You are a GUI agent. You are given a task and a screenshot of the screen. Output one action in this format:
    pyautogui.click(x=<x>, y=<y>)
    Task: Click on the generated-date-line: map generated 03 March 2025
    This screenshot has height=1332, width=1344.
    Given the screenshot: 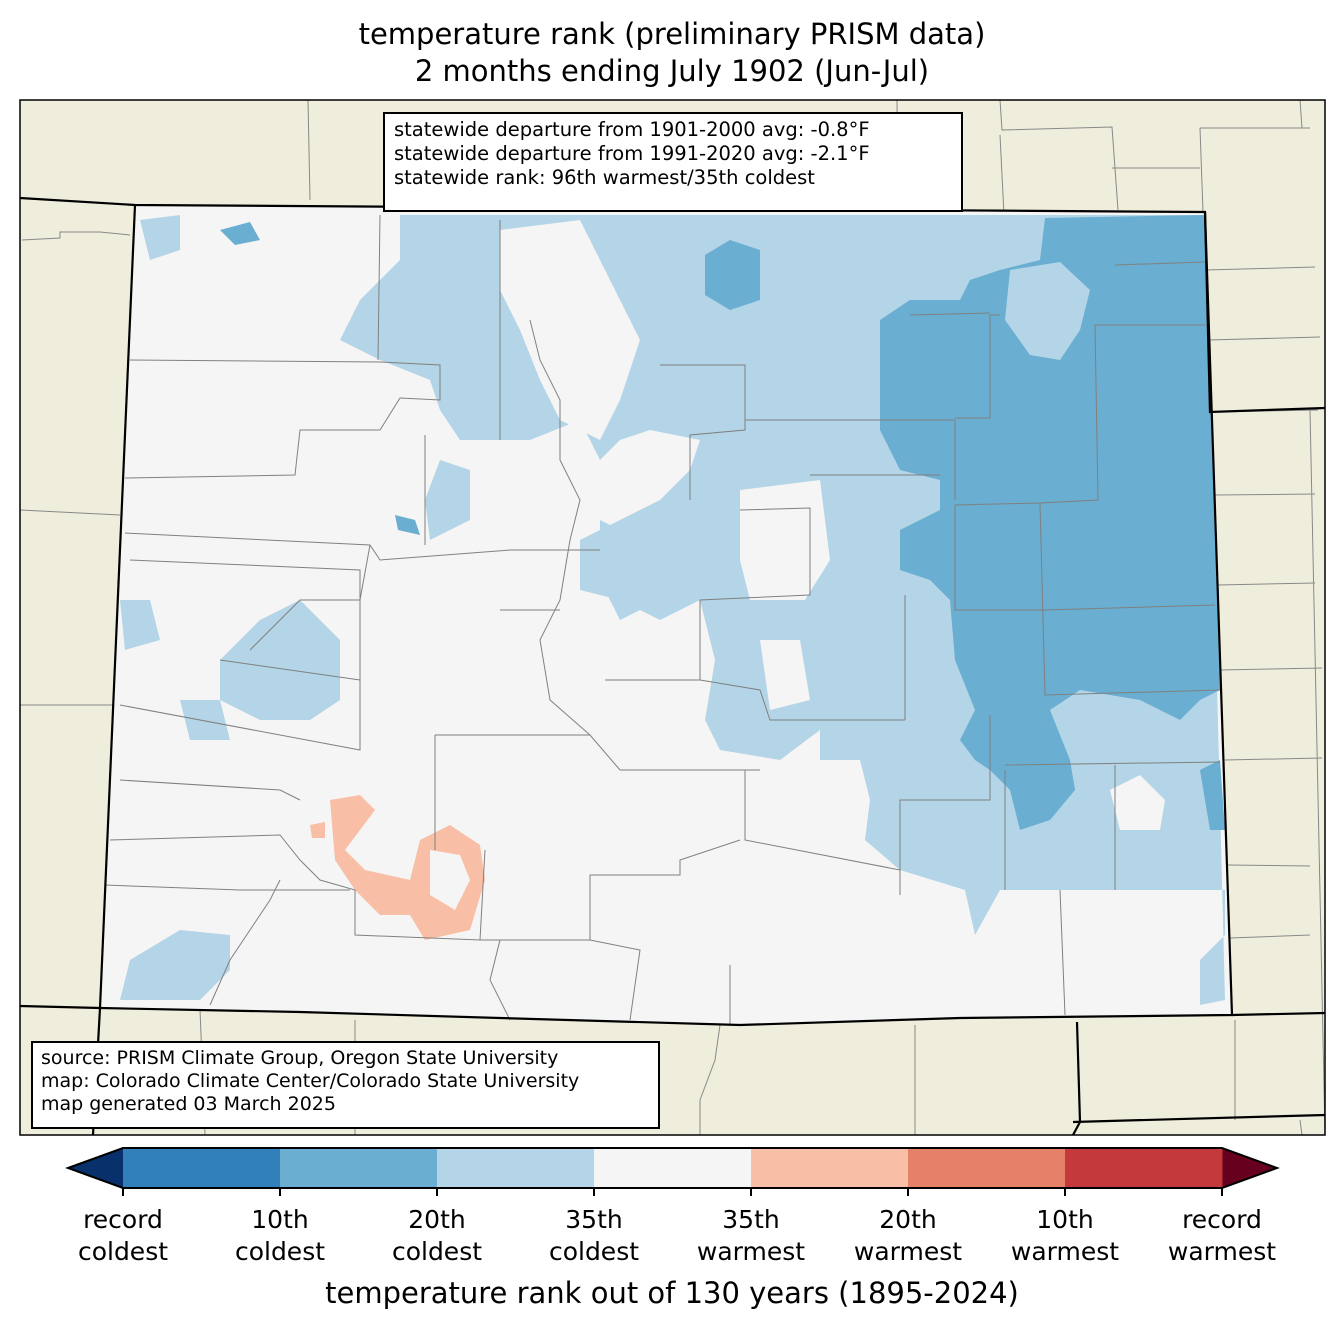 What is the action you would take?
    pyautogui.click(x=188, y=1104)
    